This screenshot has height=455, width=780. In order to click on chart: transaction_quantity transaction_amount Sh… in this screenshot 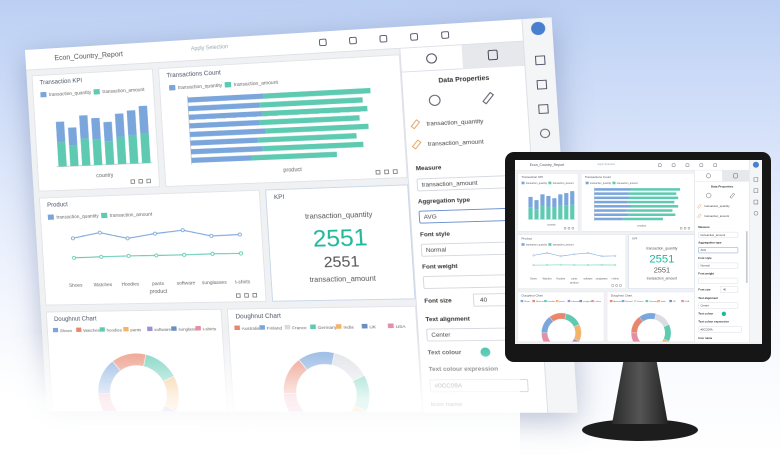, I will do `click(570, 263)`.